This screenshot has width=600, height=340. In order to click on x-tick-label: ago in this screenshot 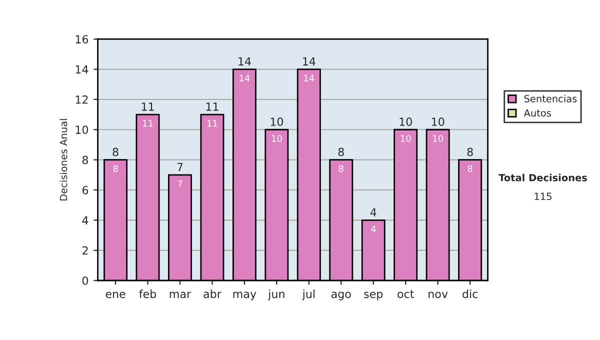, I will do `click(341, 296)`.